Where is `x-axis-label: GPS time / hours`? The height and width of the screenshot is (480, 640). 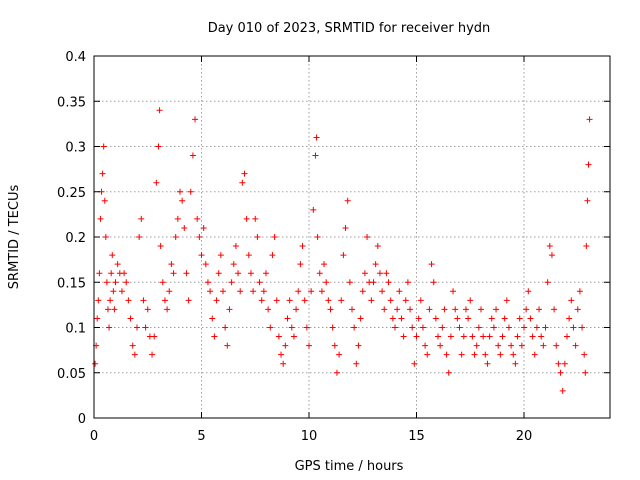
x-axis-label: GPS time / hours is located at coordinates (349, 466).